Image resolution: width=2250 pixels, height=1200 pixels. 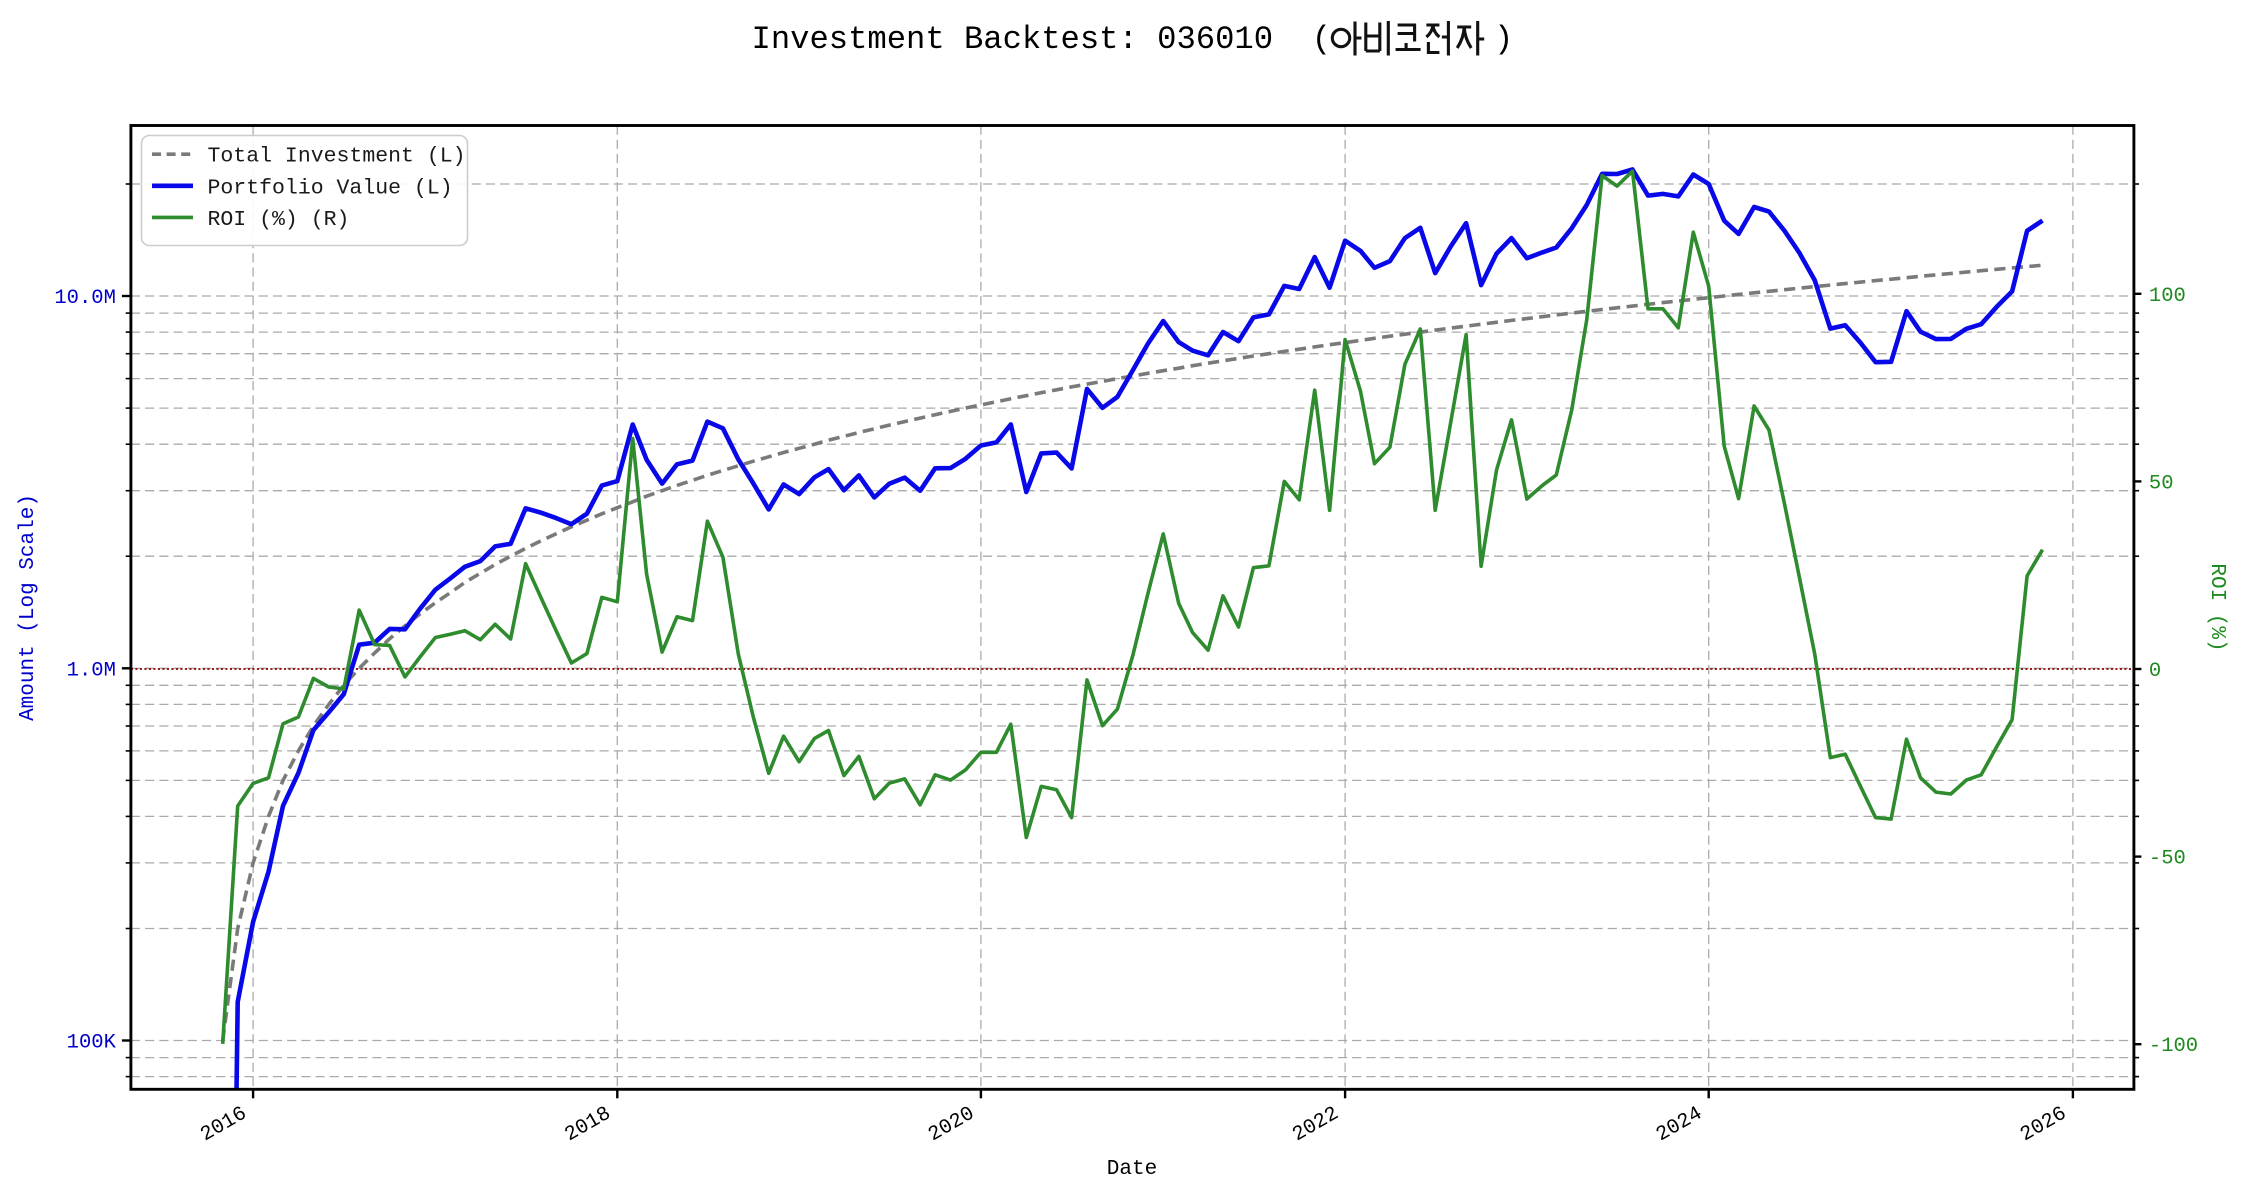 What do you see at coordinates (28, 607) in the screenshot?
I see `svg-text: Amount (Log Scale)` at bounding box center [28, 607].